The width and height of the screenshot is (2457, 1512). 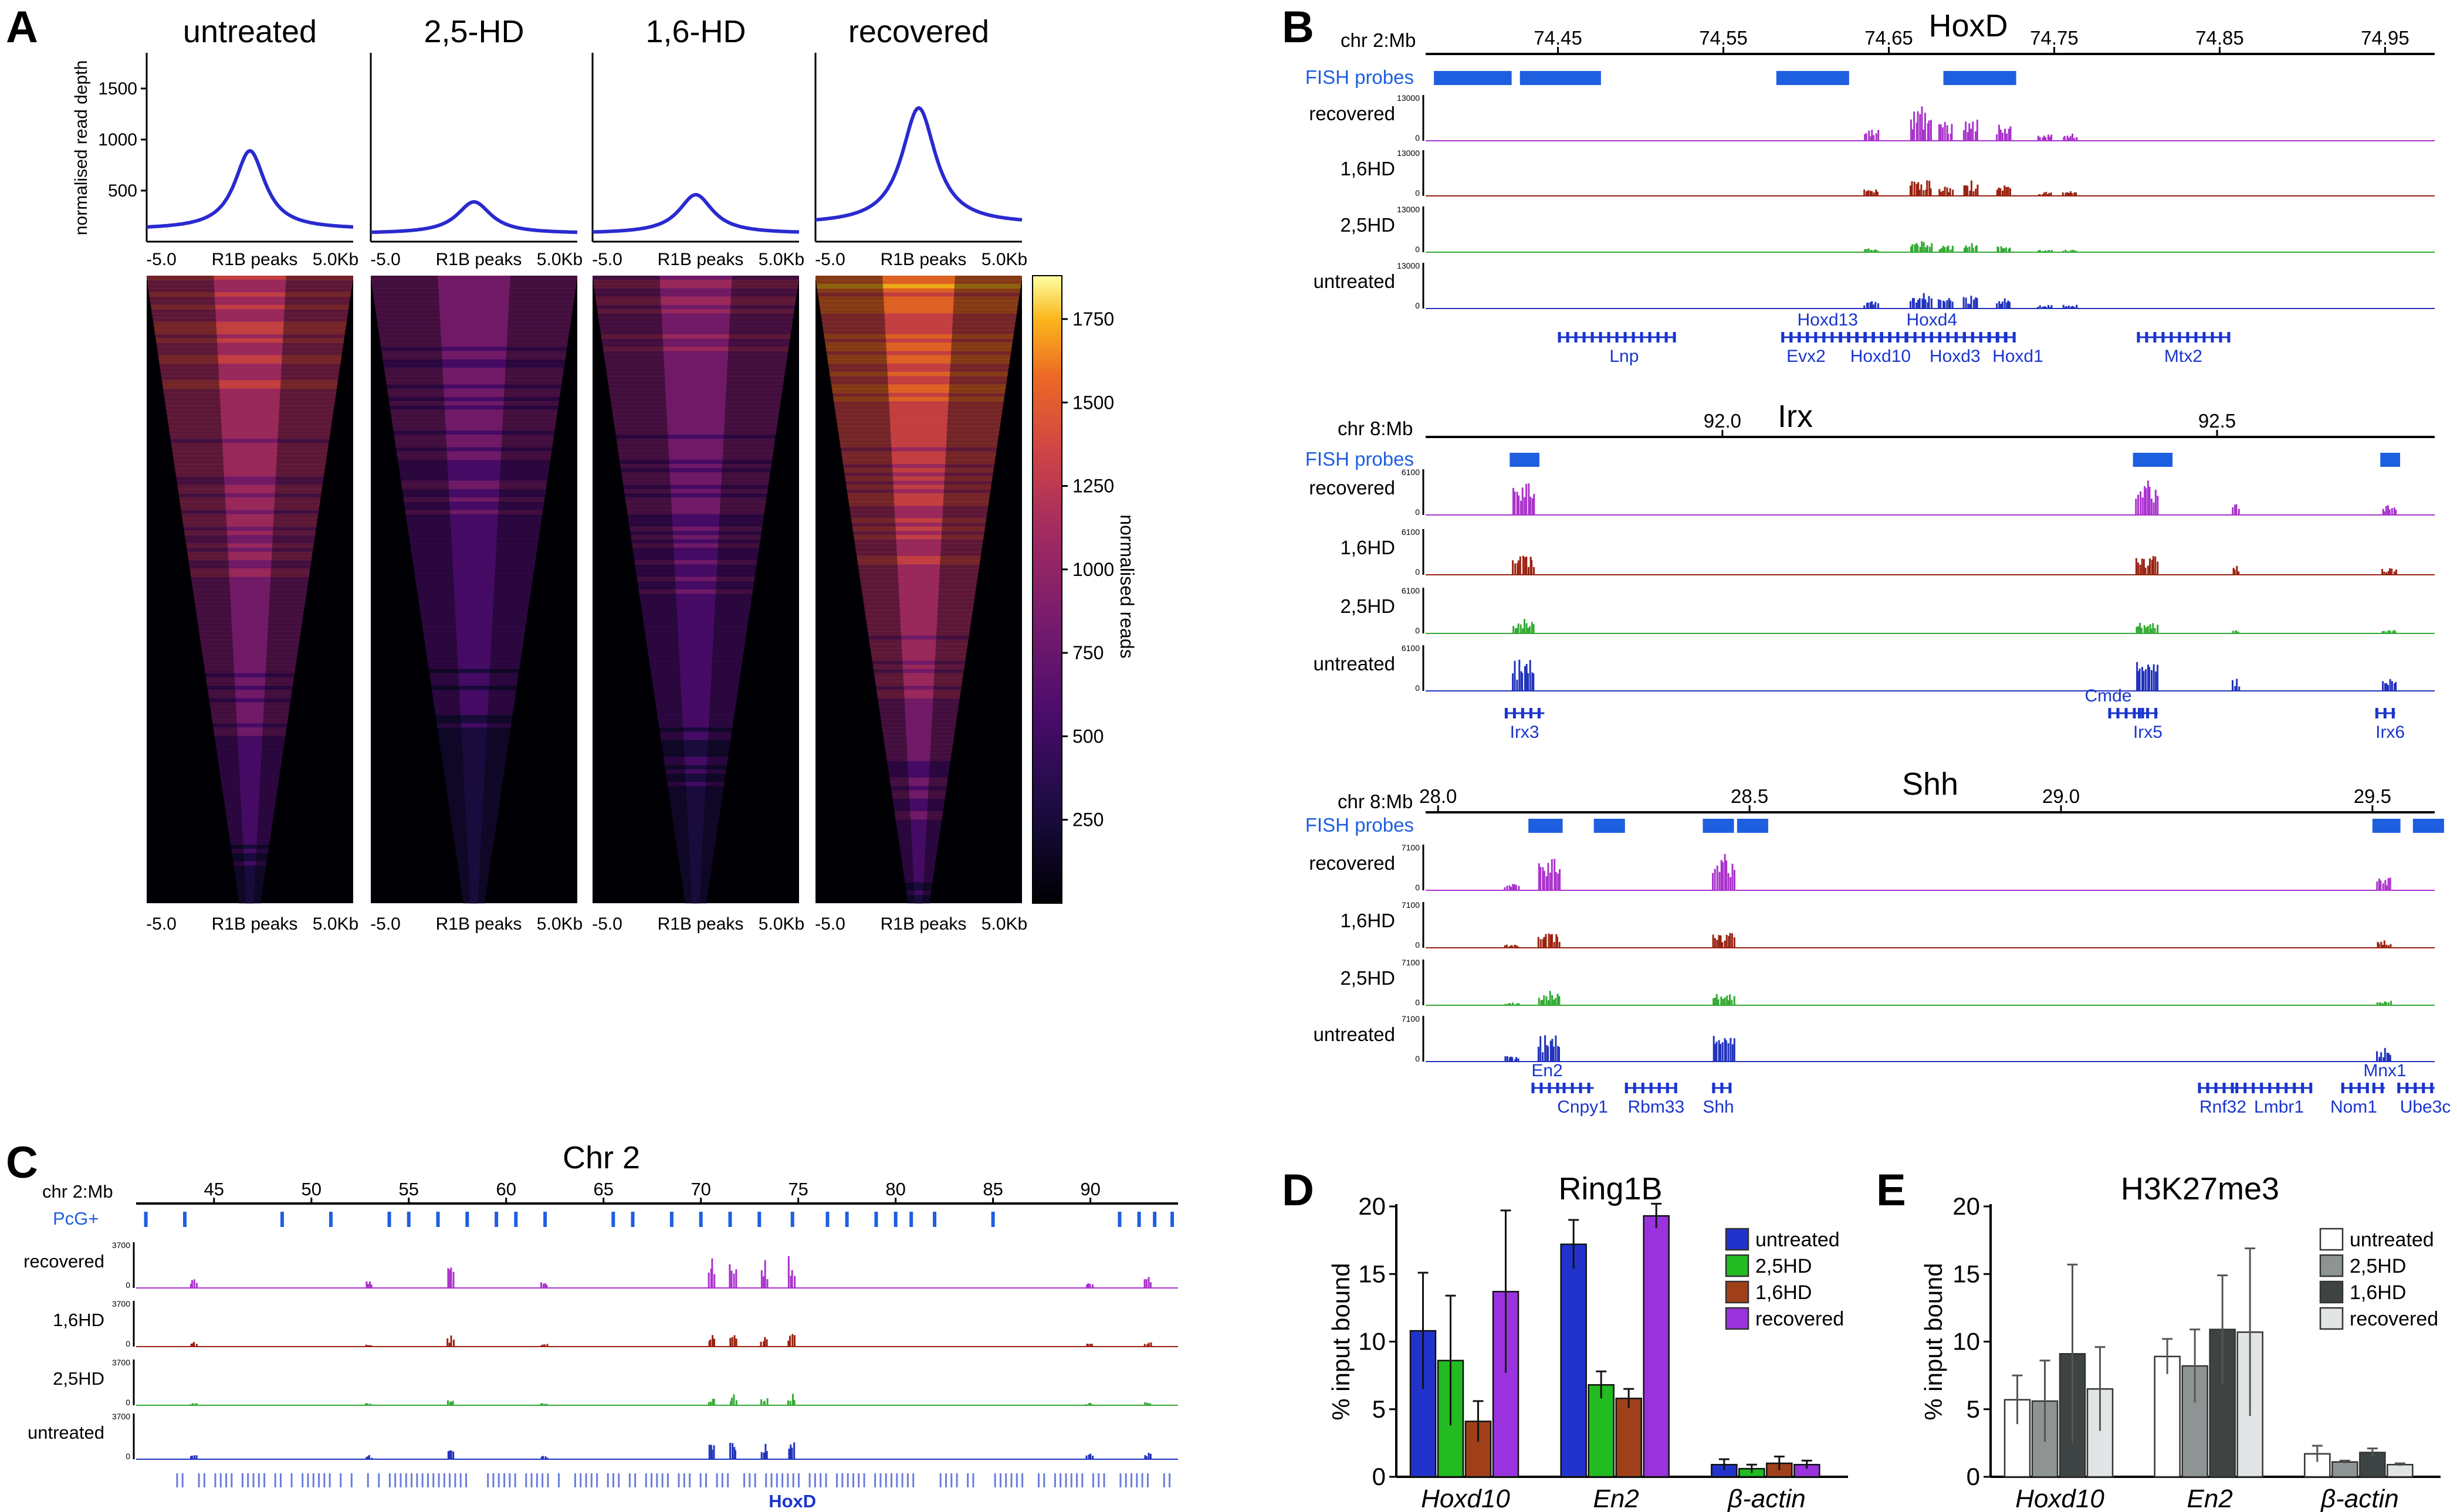 What do you see at coordinates (924, 260) in the screenshot?
I see `profile-xlabel-3-1: R1B peaks` at bounding box center [924, 260].